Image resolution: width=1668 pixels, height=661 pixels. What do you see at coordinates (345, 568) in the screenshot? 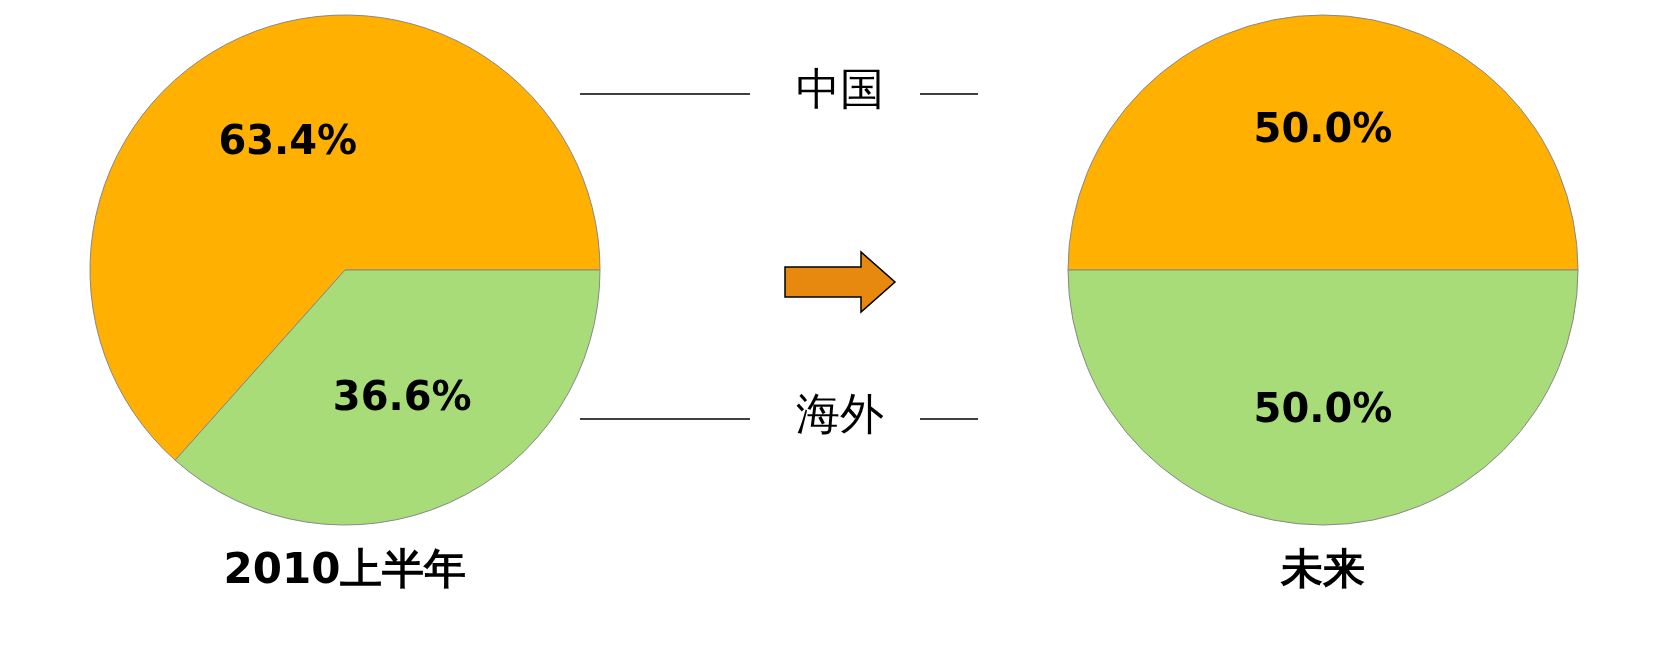
I see `text: 2010上半年` at bounding box center [345, 568].